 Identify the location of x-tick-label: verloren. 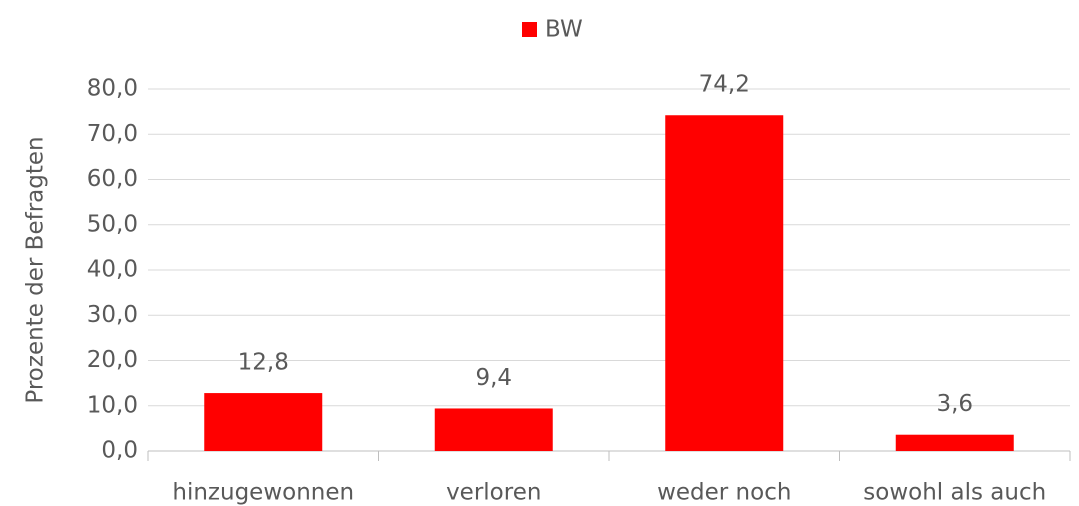
(493, 493).